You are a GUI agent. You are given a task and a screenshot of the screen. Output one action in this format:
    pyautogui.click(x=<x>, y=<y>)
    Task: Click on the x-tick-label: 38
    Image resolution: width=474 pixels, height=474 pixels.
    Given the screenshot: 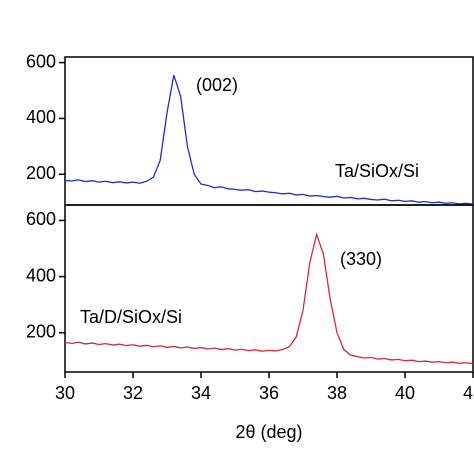 What is the action you would take?
    pyautogui.click(x=337, y=393)
    